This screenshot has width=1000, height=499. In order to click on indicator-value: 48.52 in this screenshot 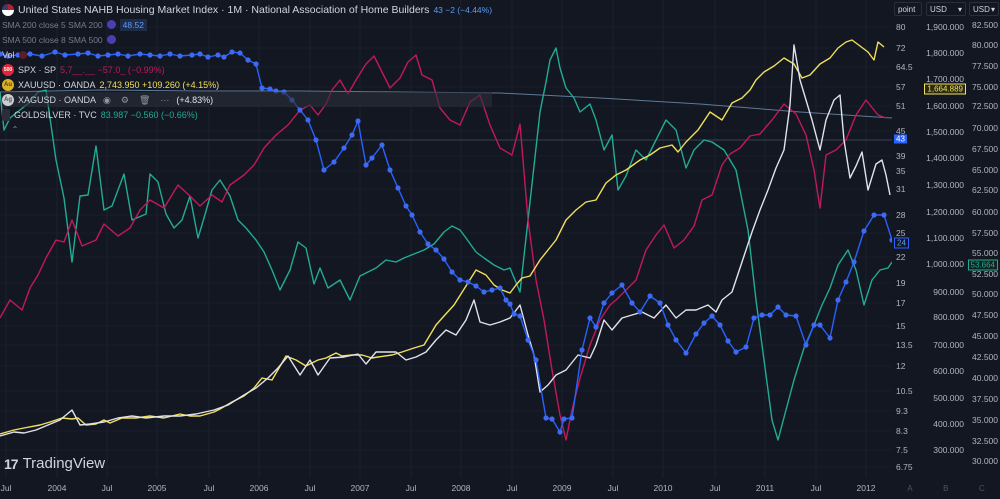, I will do `click(133, 24)`.